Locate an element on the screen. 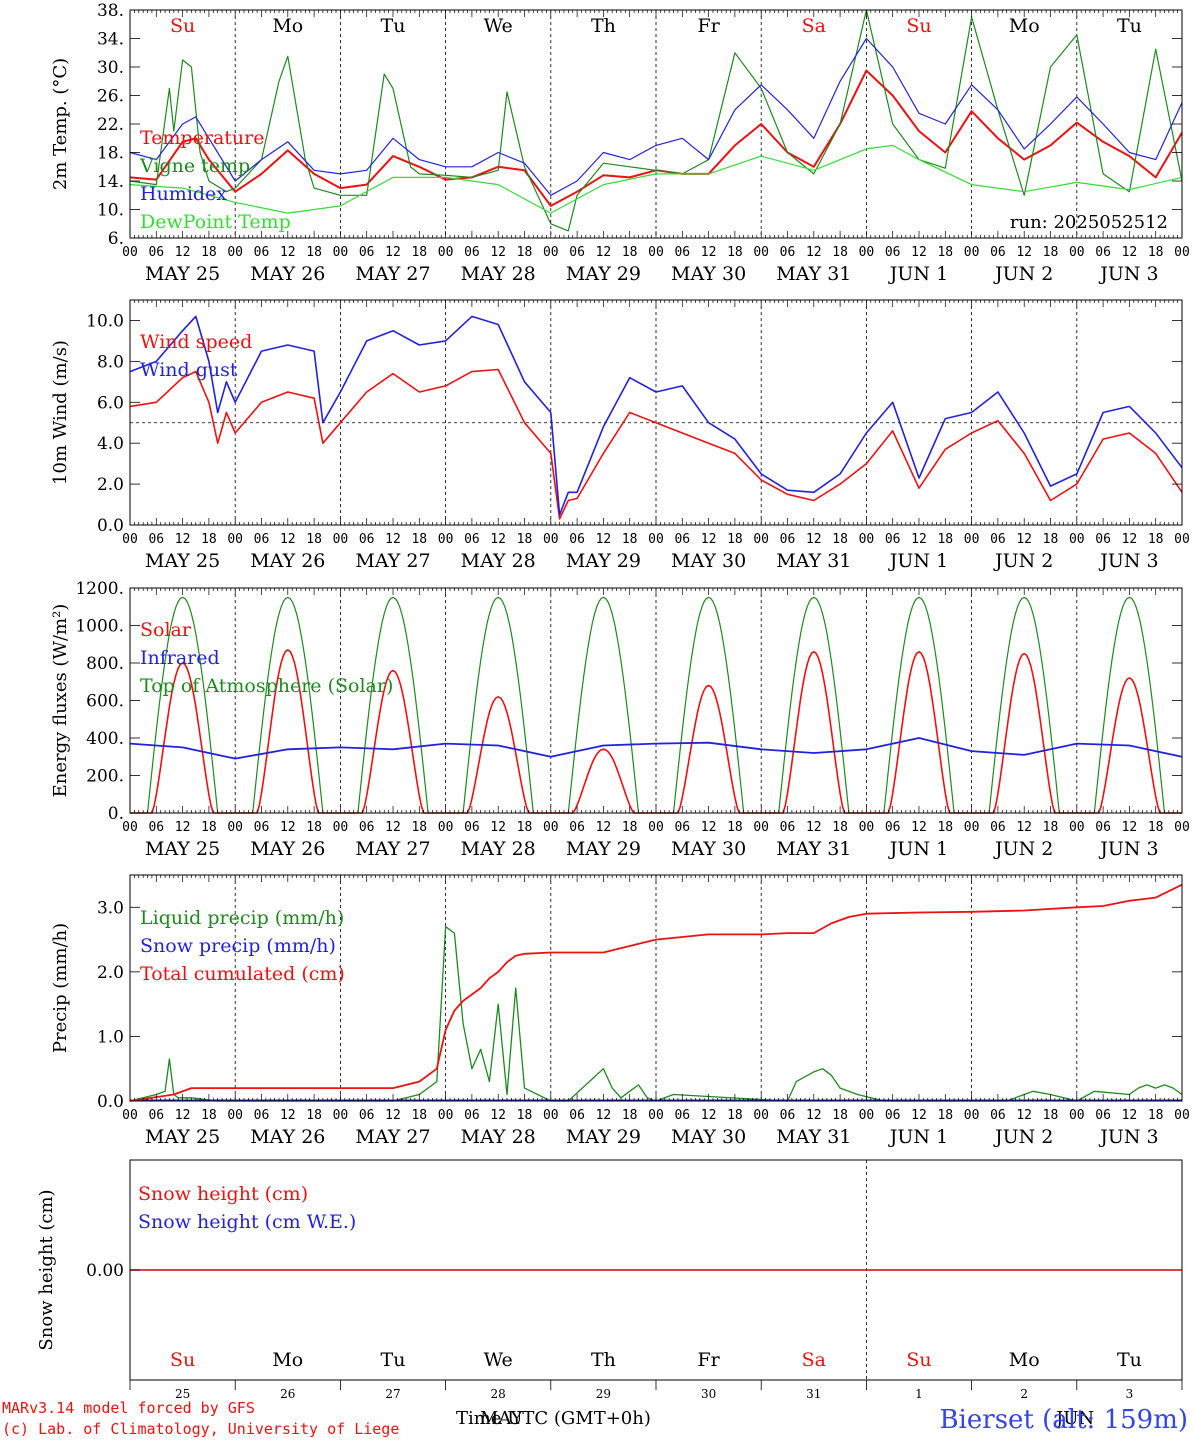 Image resolution: width=1194 pixels, height=1440 pixels. legend-entry: Temperature is located at coordinates (202, 138).